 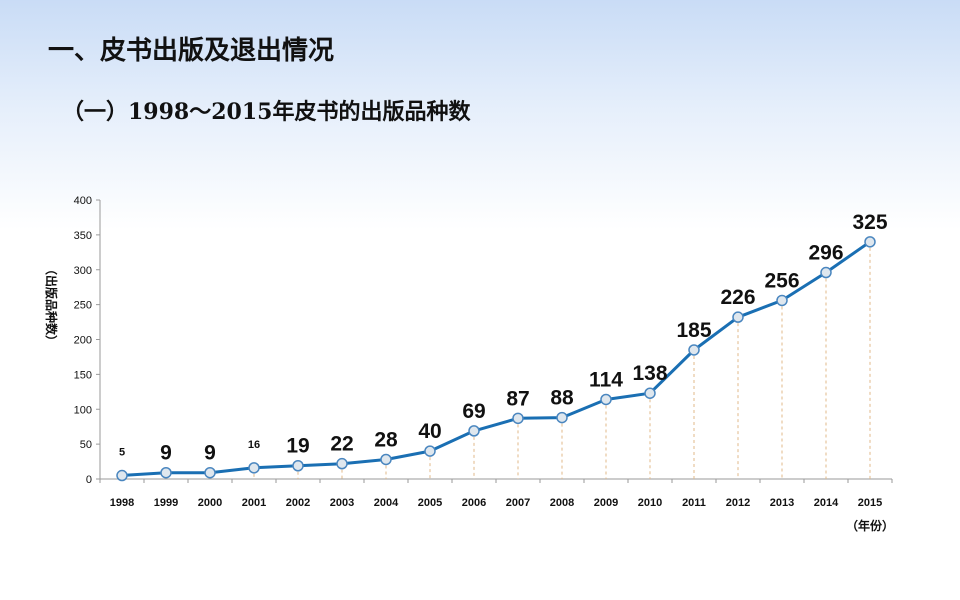 What do you see at coordinates (83, 341) in the screenshot?
I see `y-tick-label: 200` at bounding box center [83, 341].